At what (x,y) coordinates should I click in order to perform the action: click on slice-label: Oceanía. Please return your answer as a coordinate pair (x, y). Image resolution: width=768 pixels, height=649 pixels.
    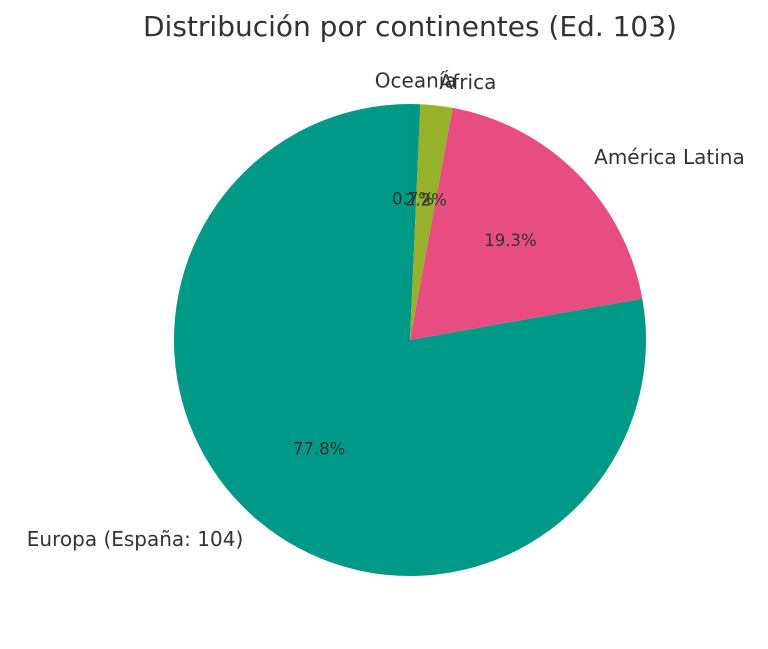
    Looking at the image, I should click on (416, 80).